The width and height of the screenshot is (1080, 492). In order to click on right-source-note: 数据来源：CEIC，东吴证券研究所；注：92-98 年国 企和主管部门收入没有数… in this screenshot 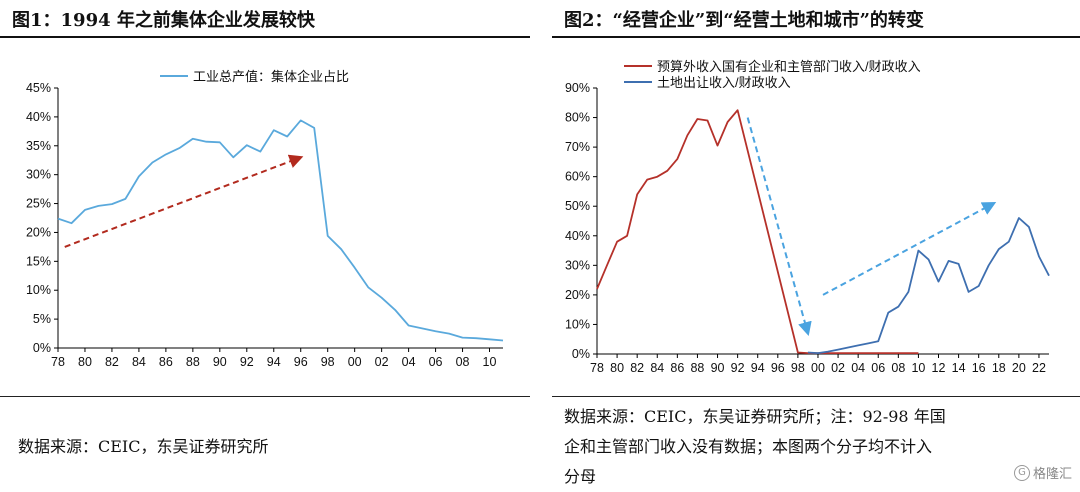, I will do `click(814, 447)`.